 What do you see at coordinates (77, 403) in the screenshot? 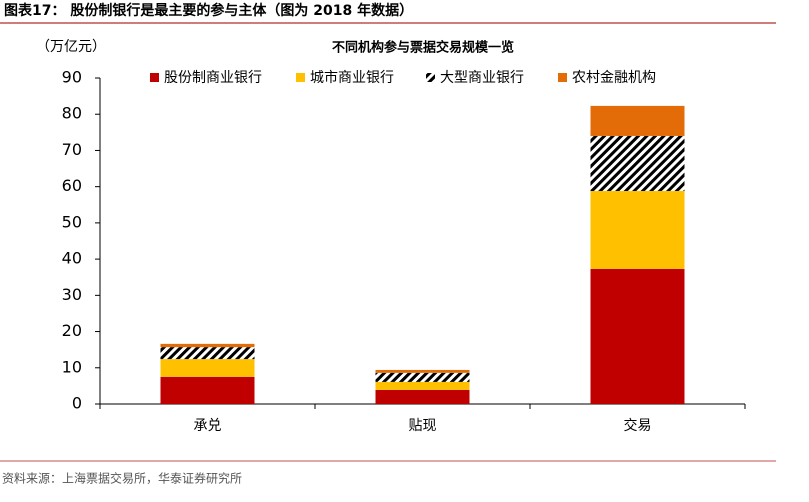
I see `y-tick-label: 0` at bounding box center [77, 403].